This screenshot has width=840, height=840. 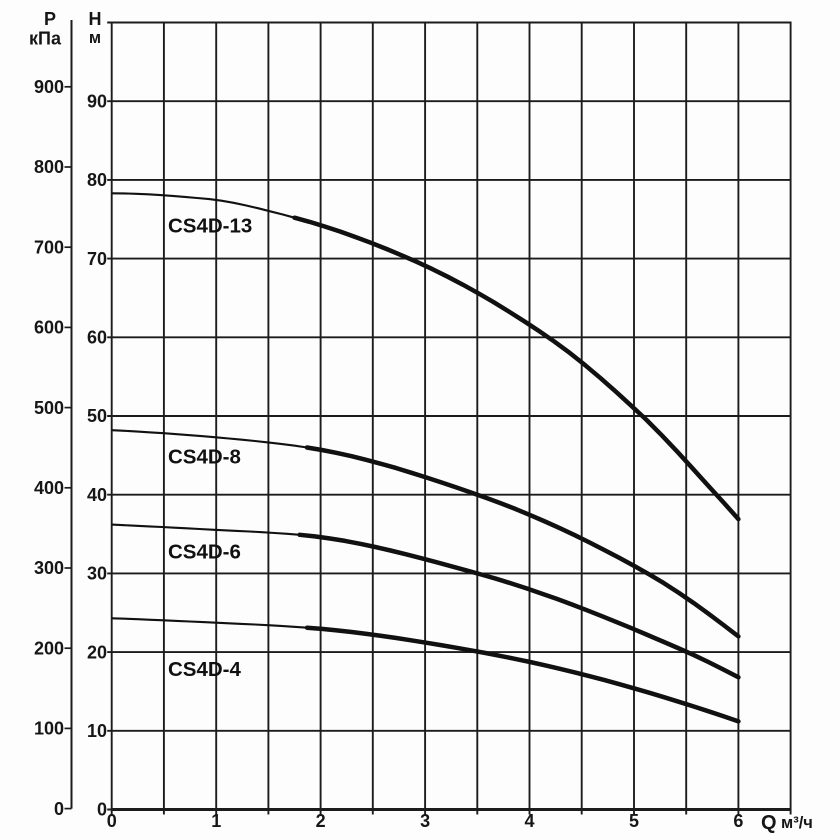 What do you see at coordinates (97, 495) in the screenshot?
I see `svg-text: 40` at bounding box center [97, 495].